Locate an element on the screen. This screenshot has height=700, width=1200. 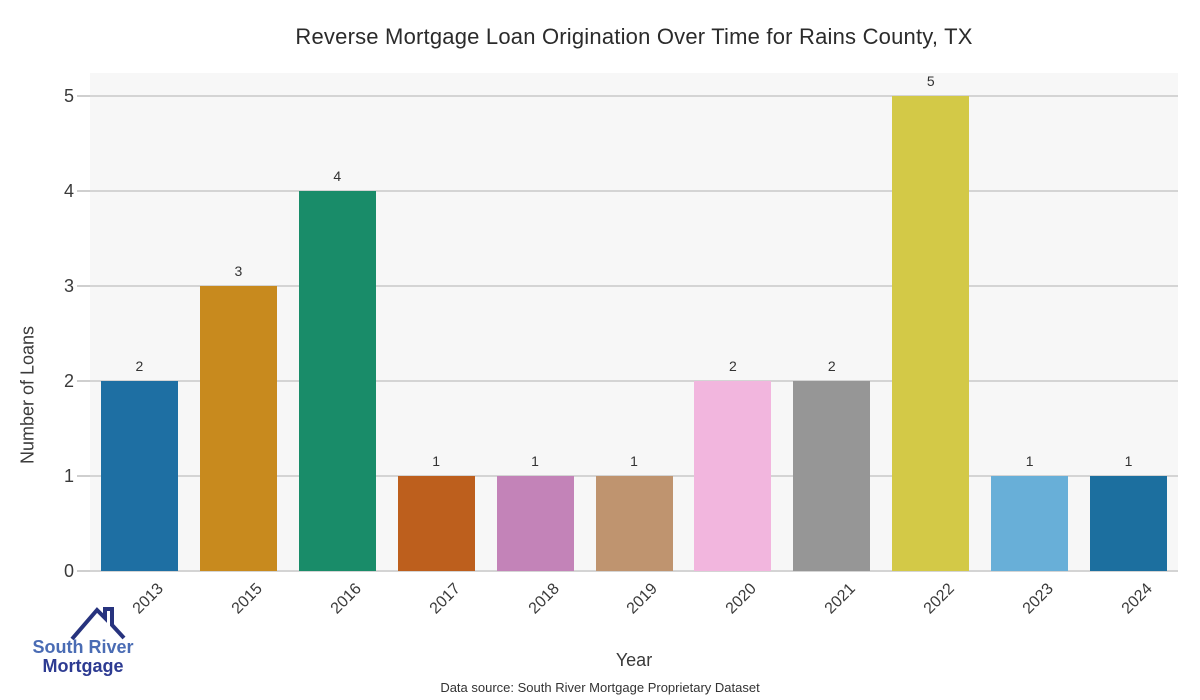
gridline-y2 is located at coordinates (634, 381).